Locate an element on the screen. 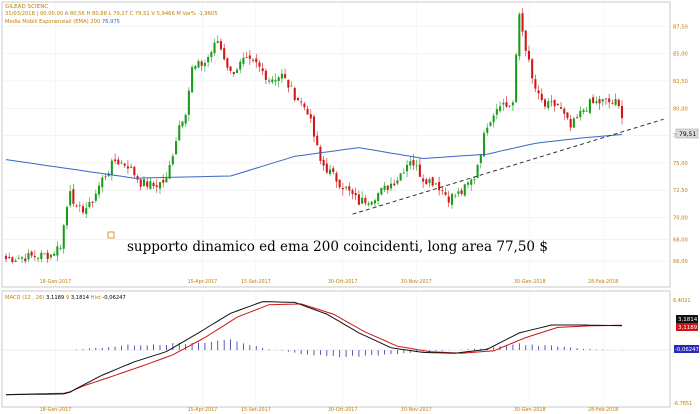 The image size is (700, 414). macd-y-axis: 6,4021 -6,7651 is located at coordinates (682, 352).